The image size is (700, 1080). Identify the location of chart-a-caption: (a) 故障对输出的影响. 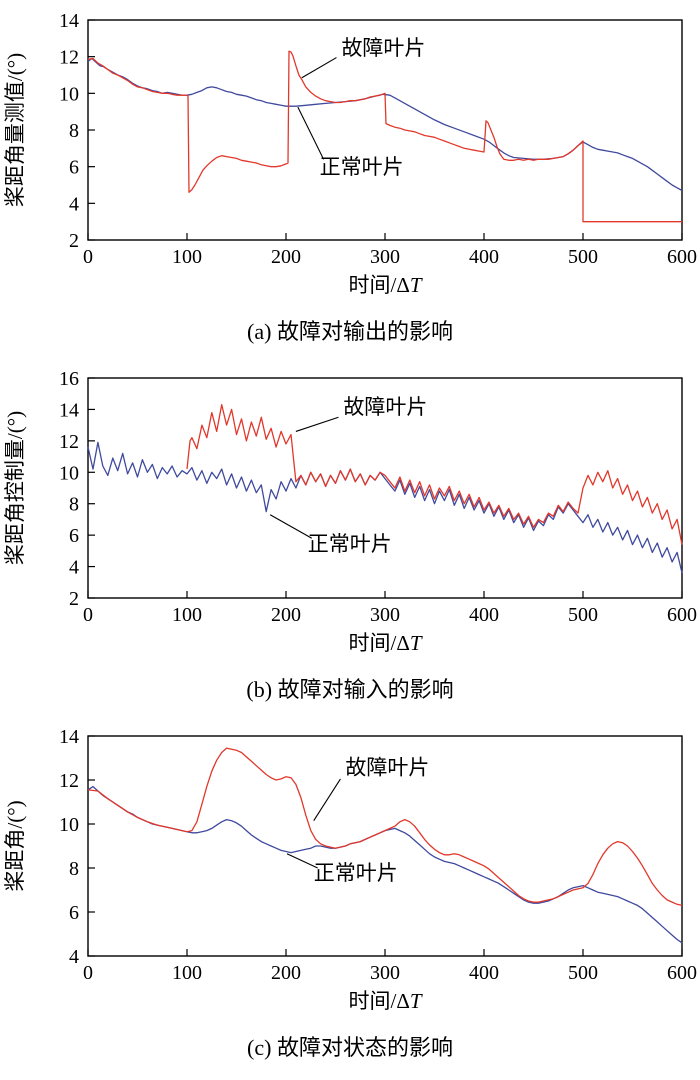
(350, 331).